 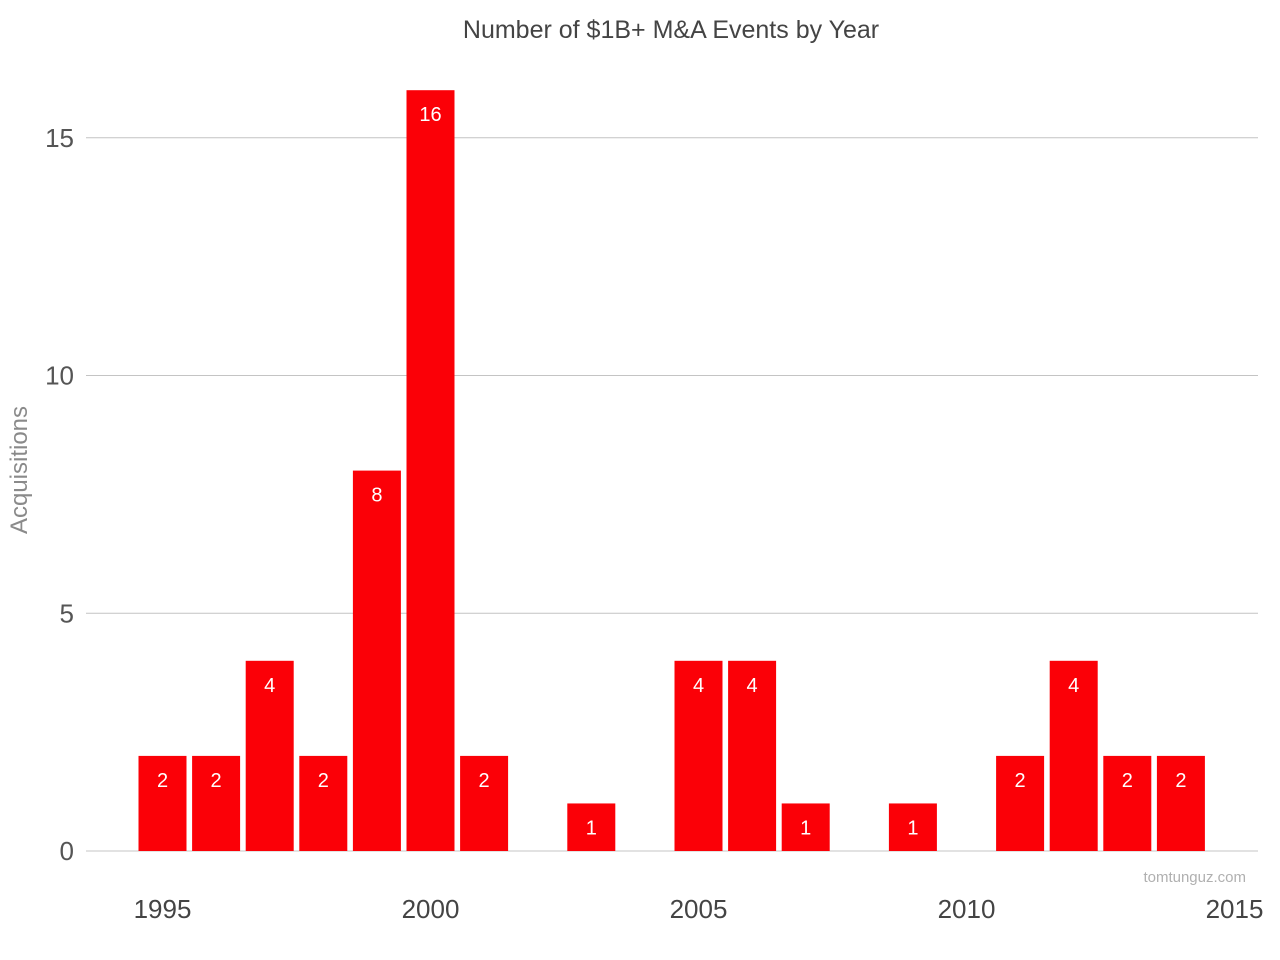 I want to click on bar-value-label: 16, so click(x=430, y=115).